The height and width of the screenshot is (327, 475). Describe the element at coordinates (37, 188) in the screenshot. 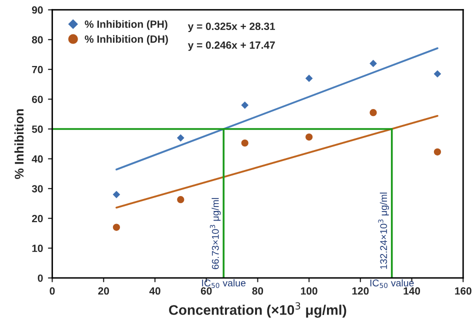

I see `y-tick-label: 30` at that location.